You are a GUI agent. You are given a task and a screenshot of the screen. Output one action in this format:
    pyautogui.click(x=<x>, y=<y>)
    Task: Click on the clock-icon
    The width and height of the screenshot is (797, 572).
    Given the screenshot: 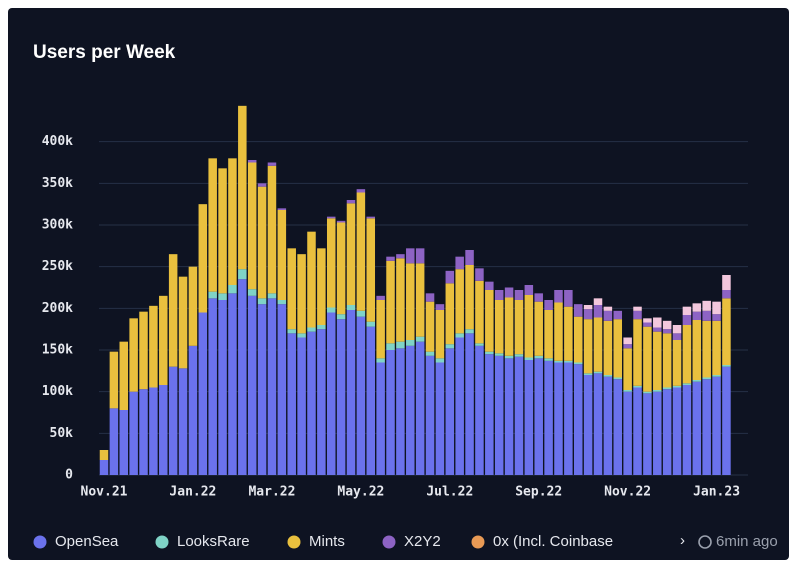 What is the action you would take?
    pyautogui.click(x=705, y=542)
    